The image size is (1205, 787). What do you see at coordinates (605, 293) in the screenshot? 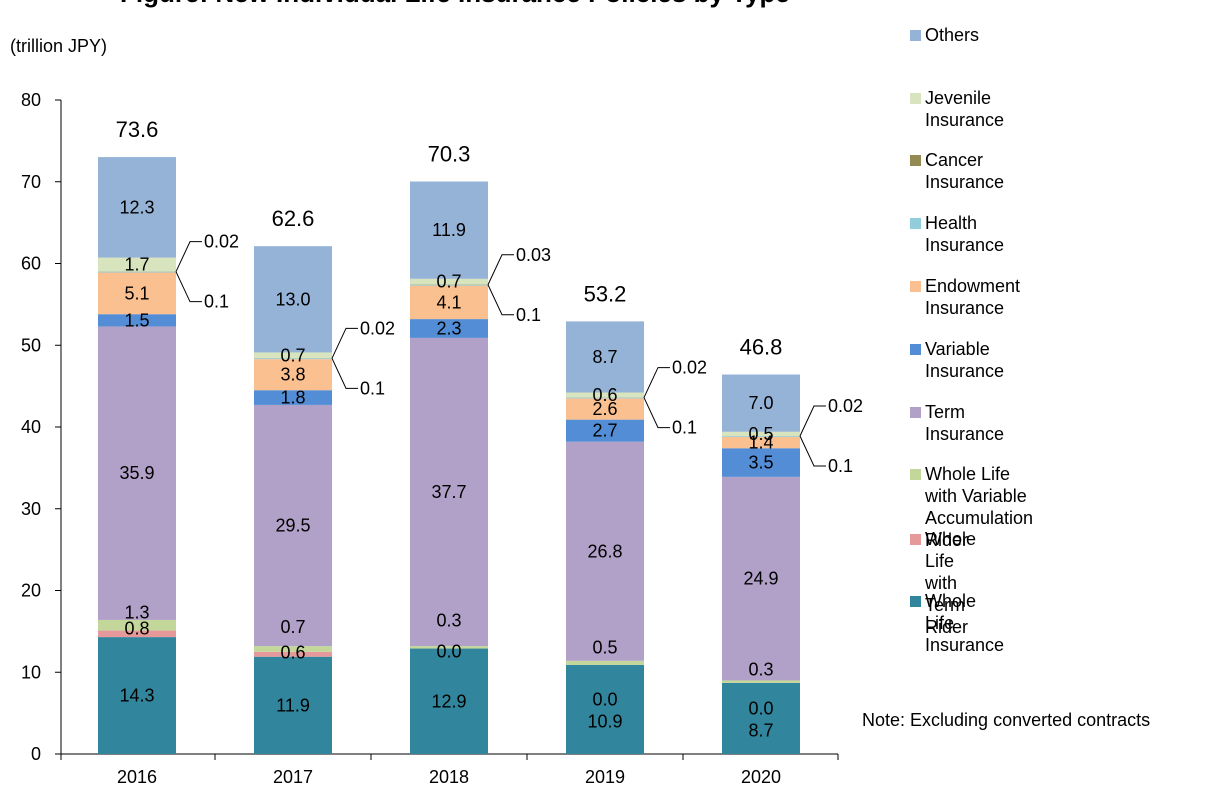
I see `total-label: 53.2` at bounding box center [605, 293].